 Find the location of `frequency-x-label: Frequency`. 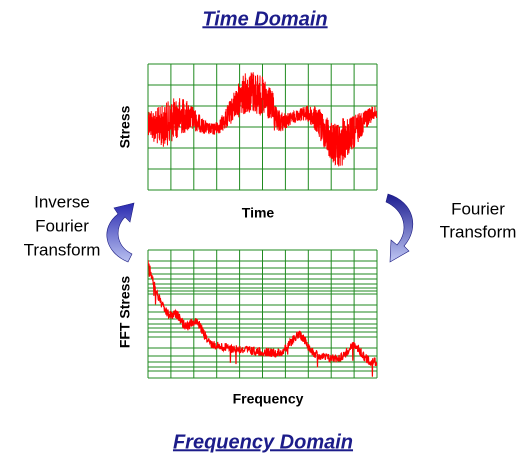

frequency-x-label: Frequency is located at coordinates (268, 399).